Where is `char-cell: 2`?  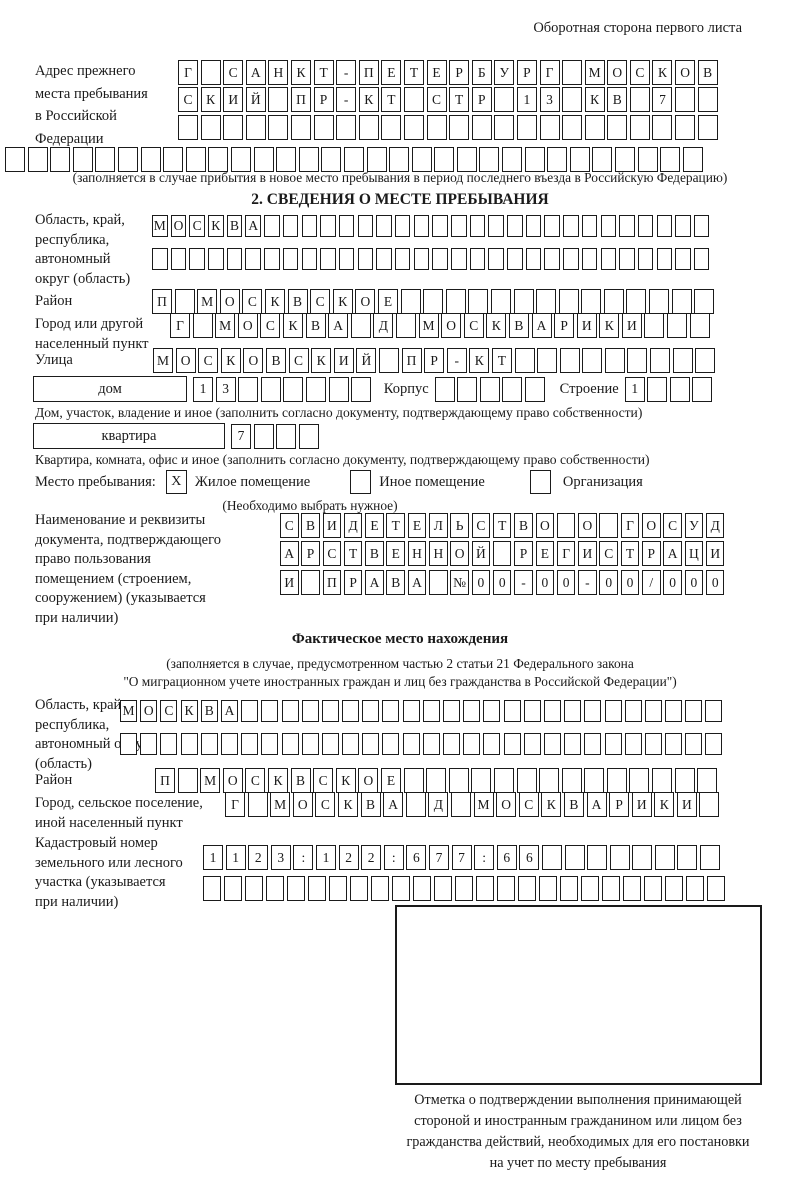
char-cell: 2 is located at coordinates (371, 857).